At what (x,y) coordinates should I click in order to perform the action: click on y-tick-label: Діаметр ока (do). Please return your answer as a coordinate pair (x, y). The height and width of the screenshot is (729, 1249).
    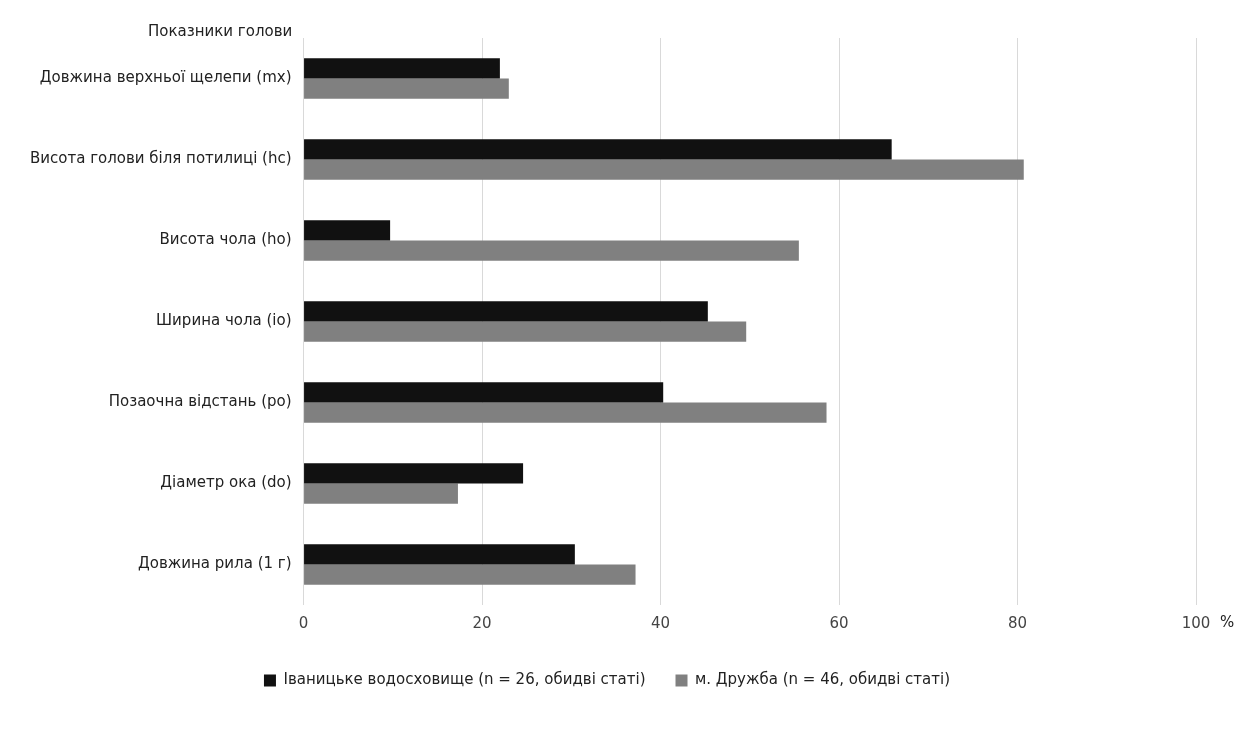
    Looking at the image, I should click on (226, 482).